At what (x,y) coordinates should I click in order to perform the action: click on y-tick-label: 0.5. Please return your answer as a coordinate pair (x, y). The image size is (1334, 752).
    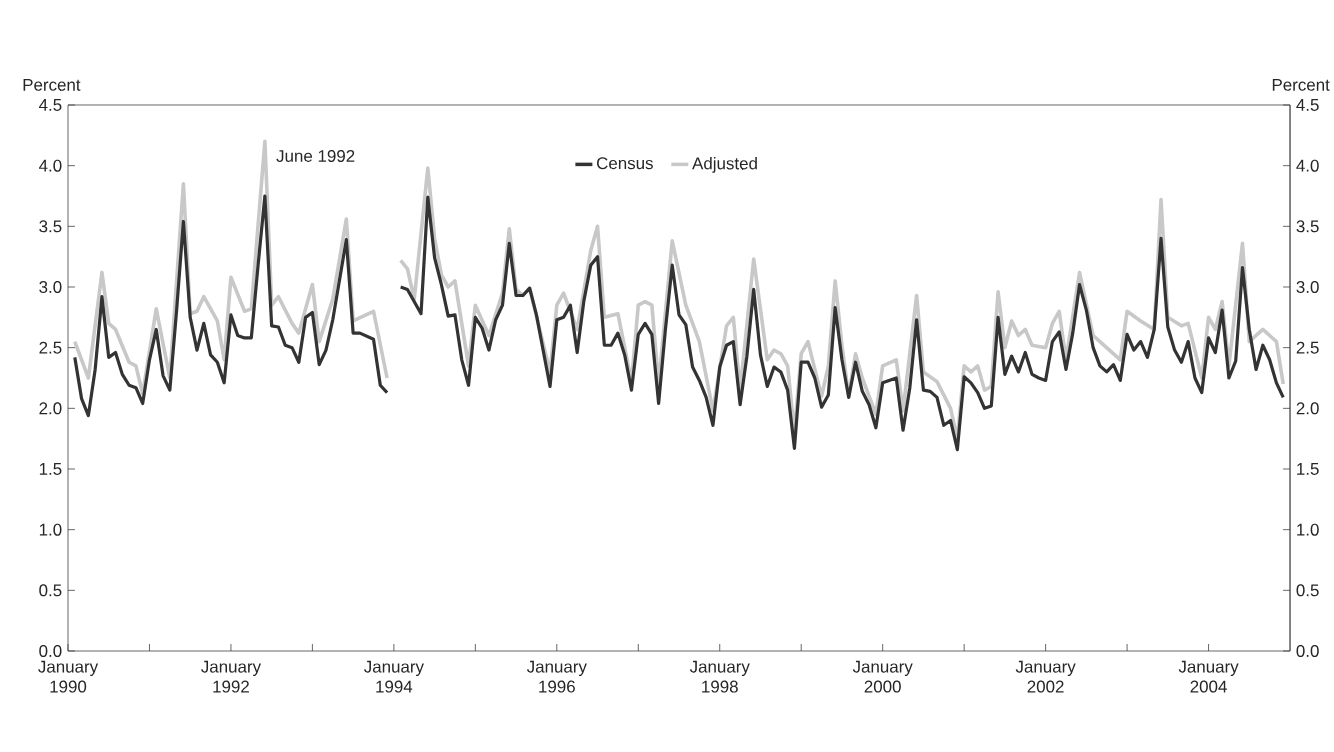
    Looking at the image, I should click on (50, 590).